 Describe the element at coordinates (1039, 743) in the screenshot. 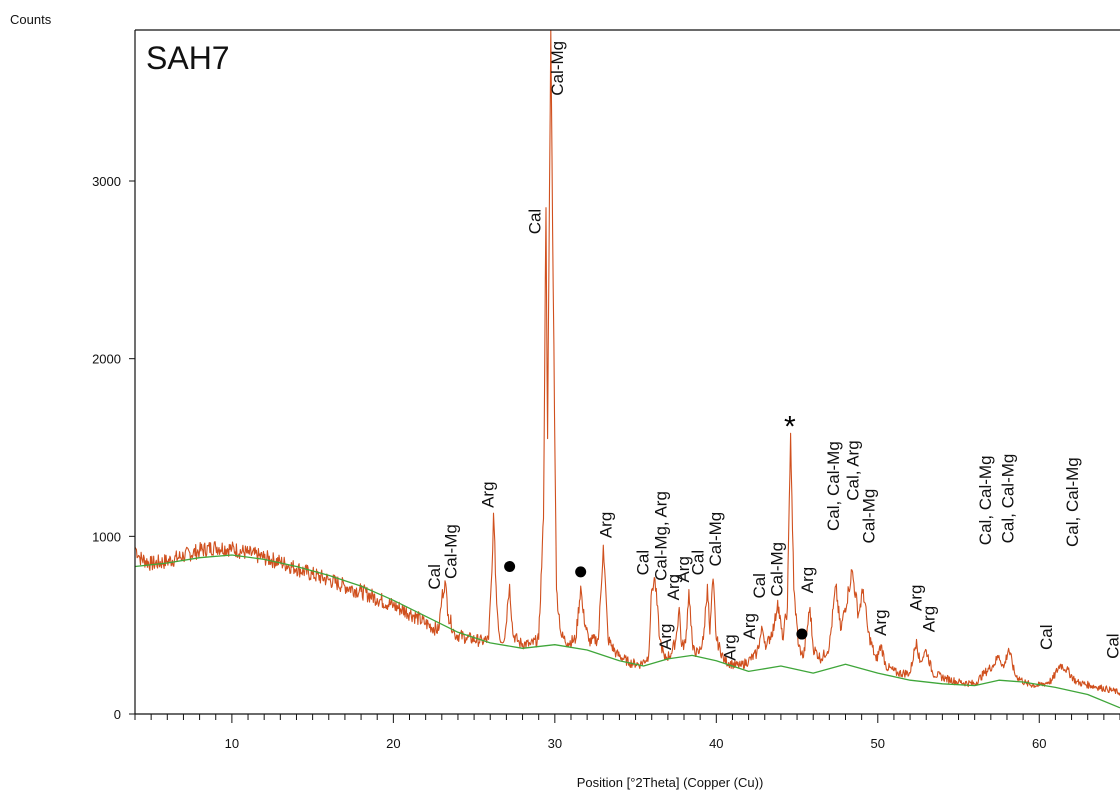

I see `x-tick-label: 60` at that location.